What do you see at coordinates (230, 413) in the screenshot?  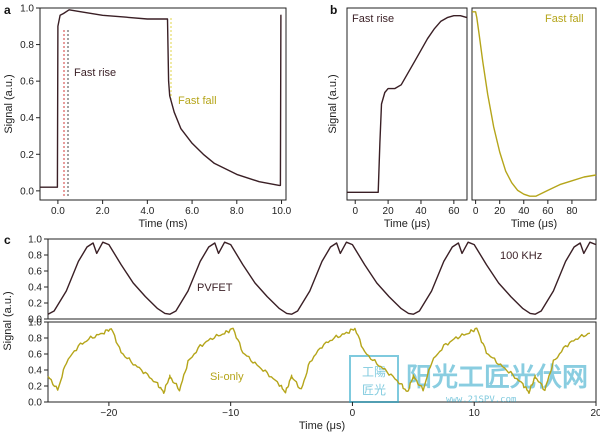 I see `x-tick-label: −10` at bounding box center [230, 413].